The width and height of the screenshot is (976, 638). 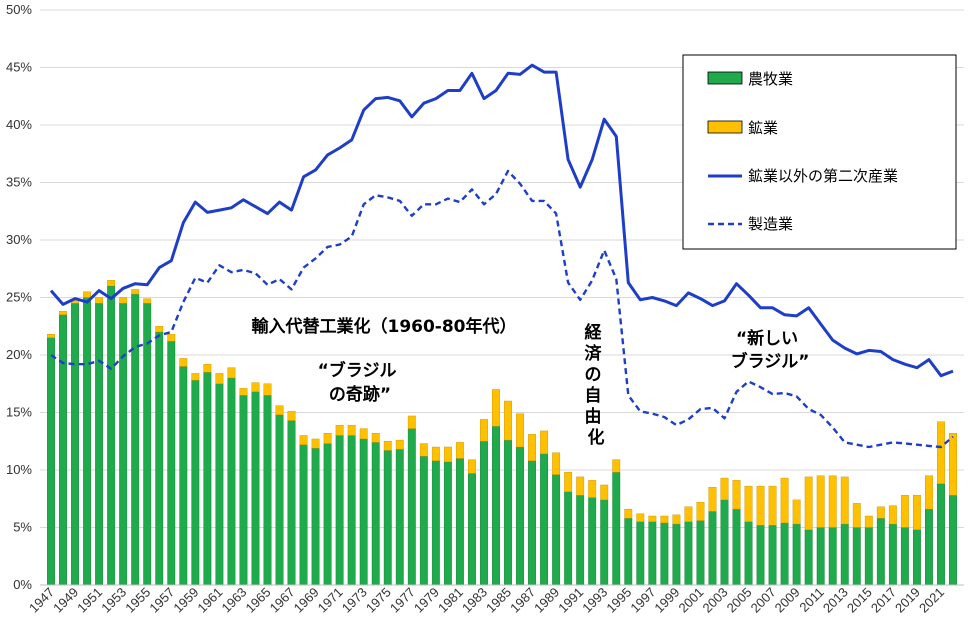 I want to click on x-tick-label: 1993, so click(x=594, y=599).